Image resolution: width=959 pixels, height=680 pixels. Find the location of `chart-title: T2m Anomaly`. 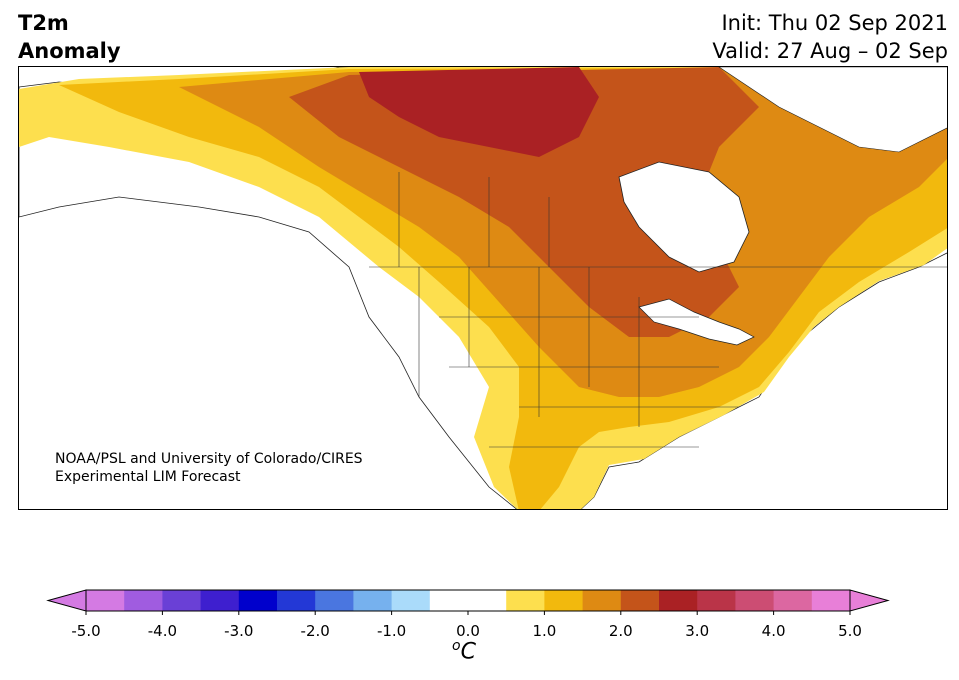

chart-title: T2m Anomaly is located at coordinates (69, 37).